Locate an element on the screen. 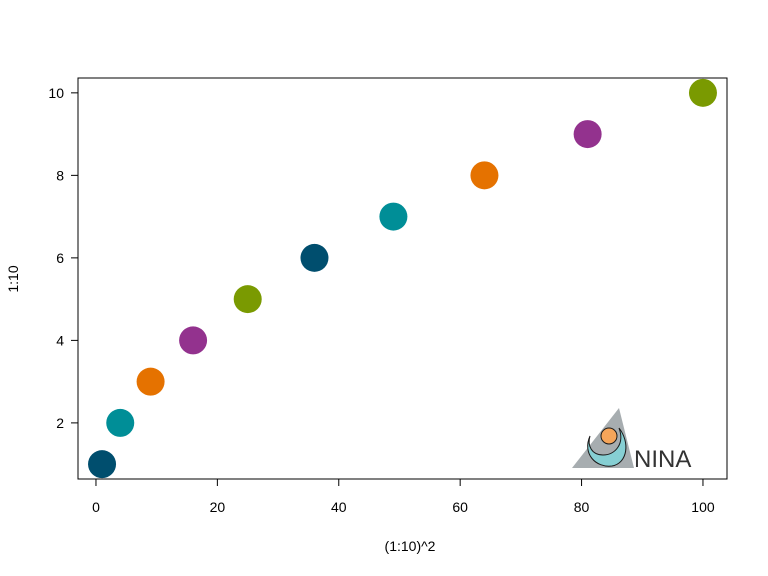  x-axis: 0 20 40 60 80 100 is located at coordinates (403, 496).